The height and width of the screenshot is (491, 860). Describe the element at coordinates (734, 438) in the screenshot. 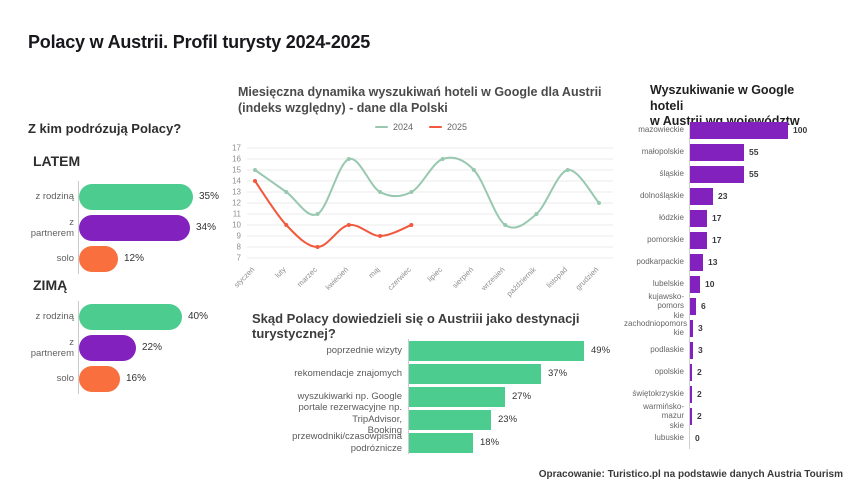

I see `bar-row: lubuskie 0` at that location.